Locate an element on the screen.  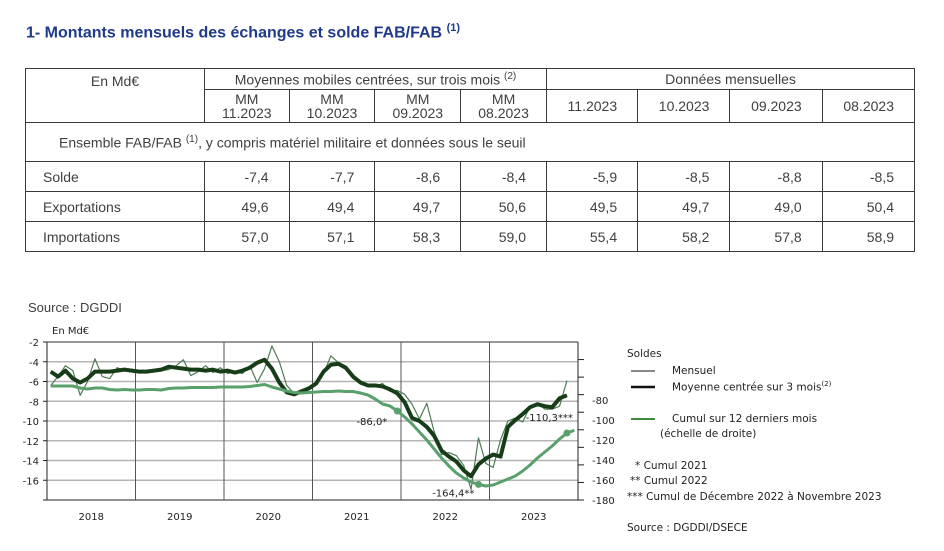
row-label: Exportations is located at coordinates (115, 206).